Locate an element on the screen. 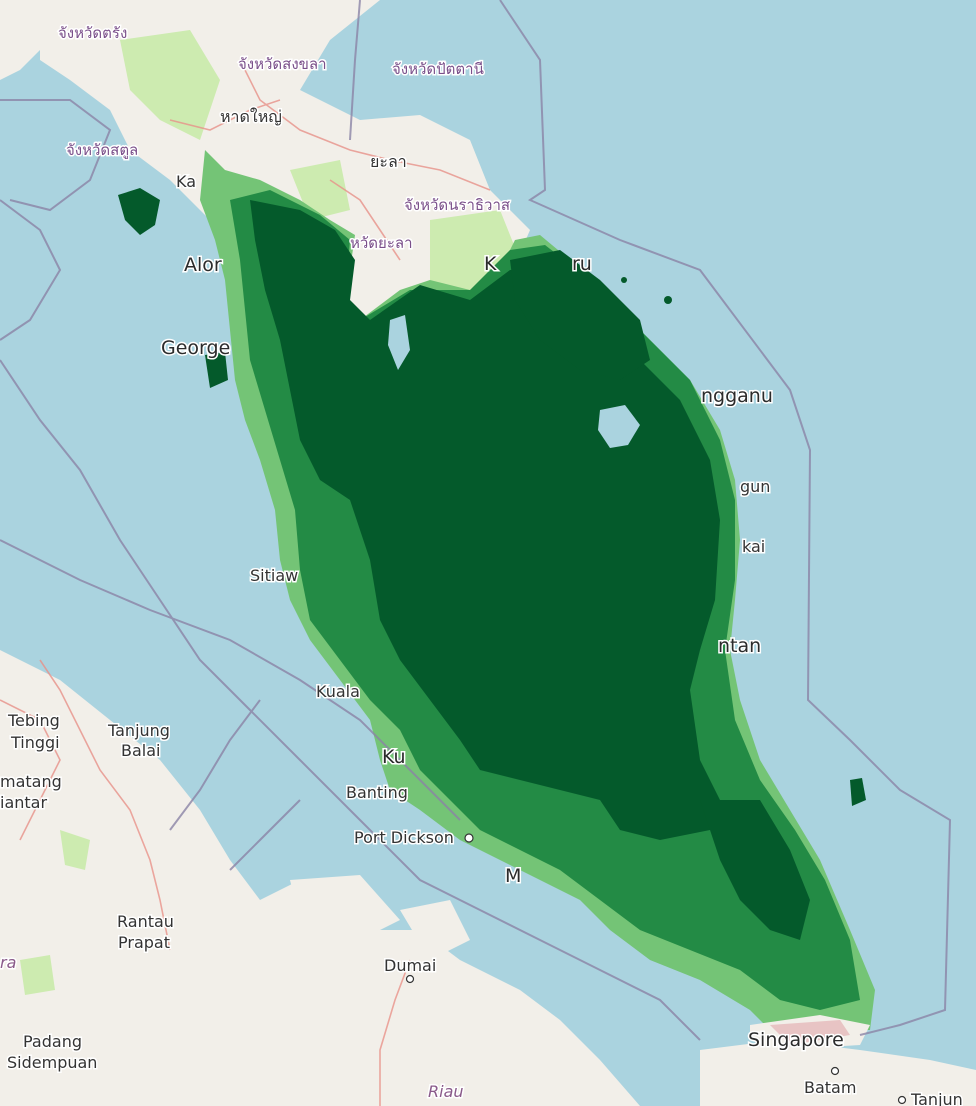 Image resolution: width=976 pixels, height=1106 pixels. label-satun: จังหวัดสตูล is located at coordinates (102, 150).